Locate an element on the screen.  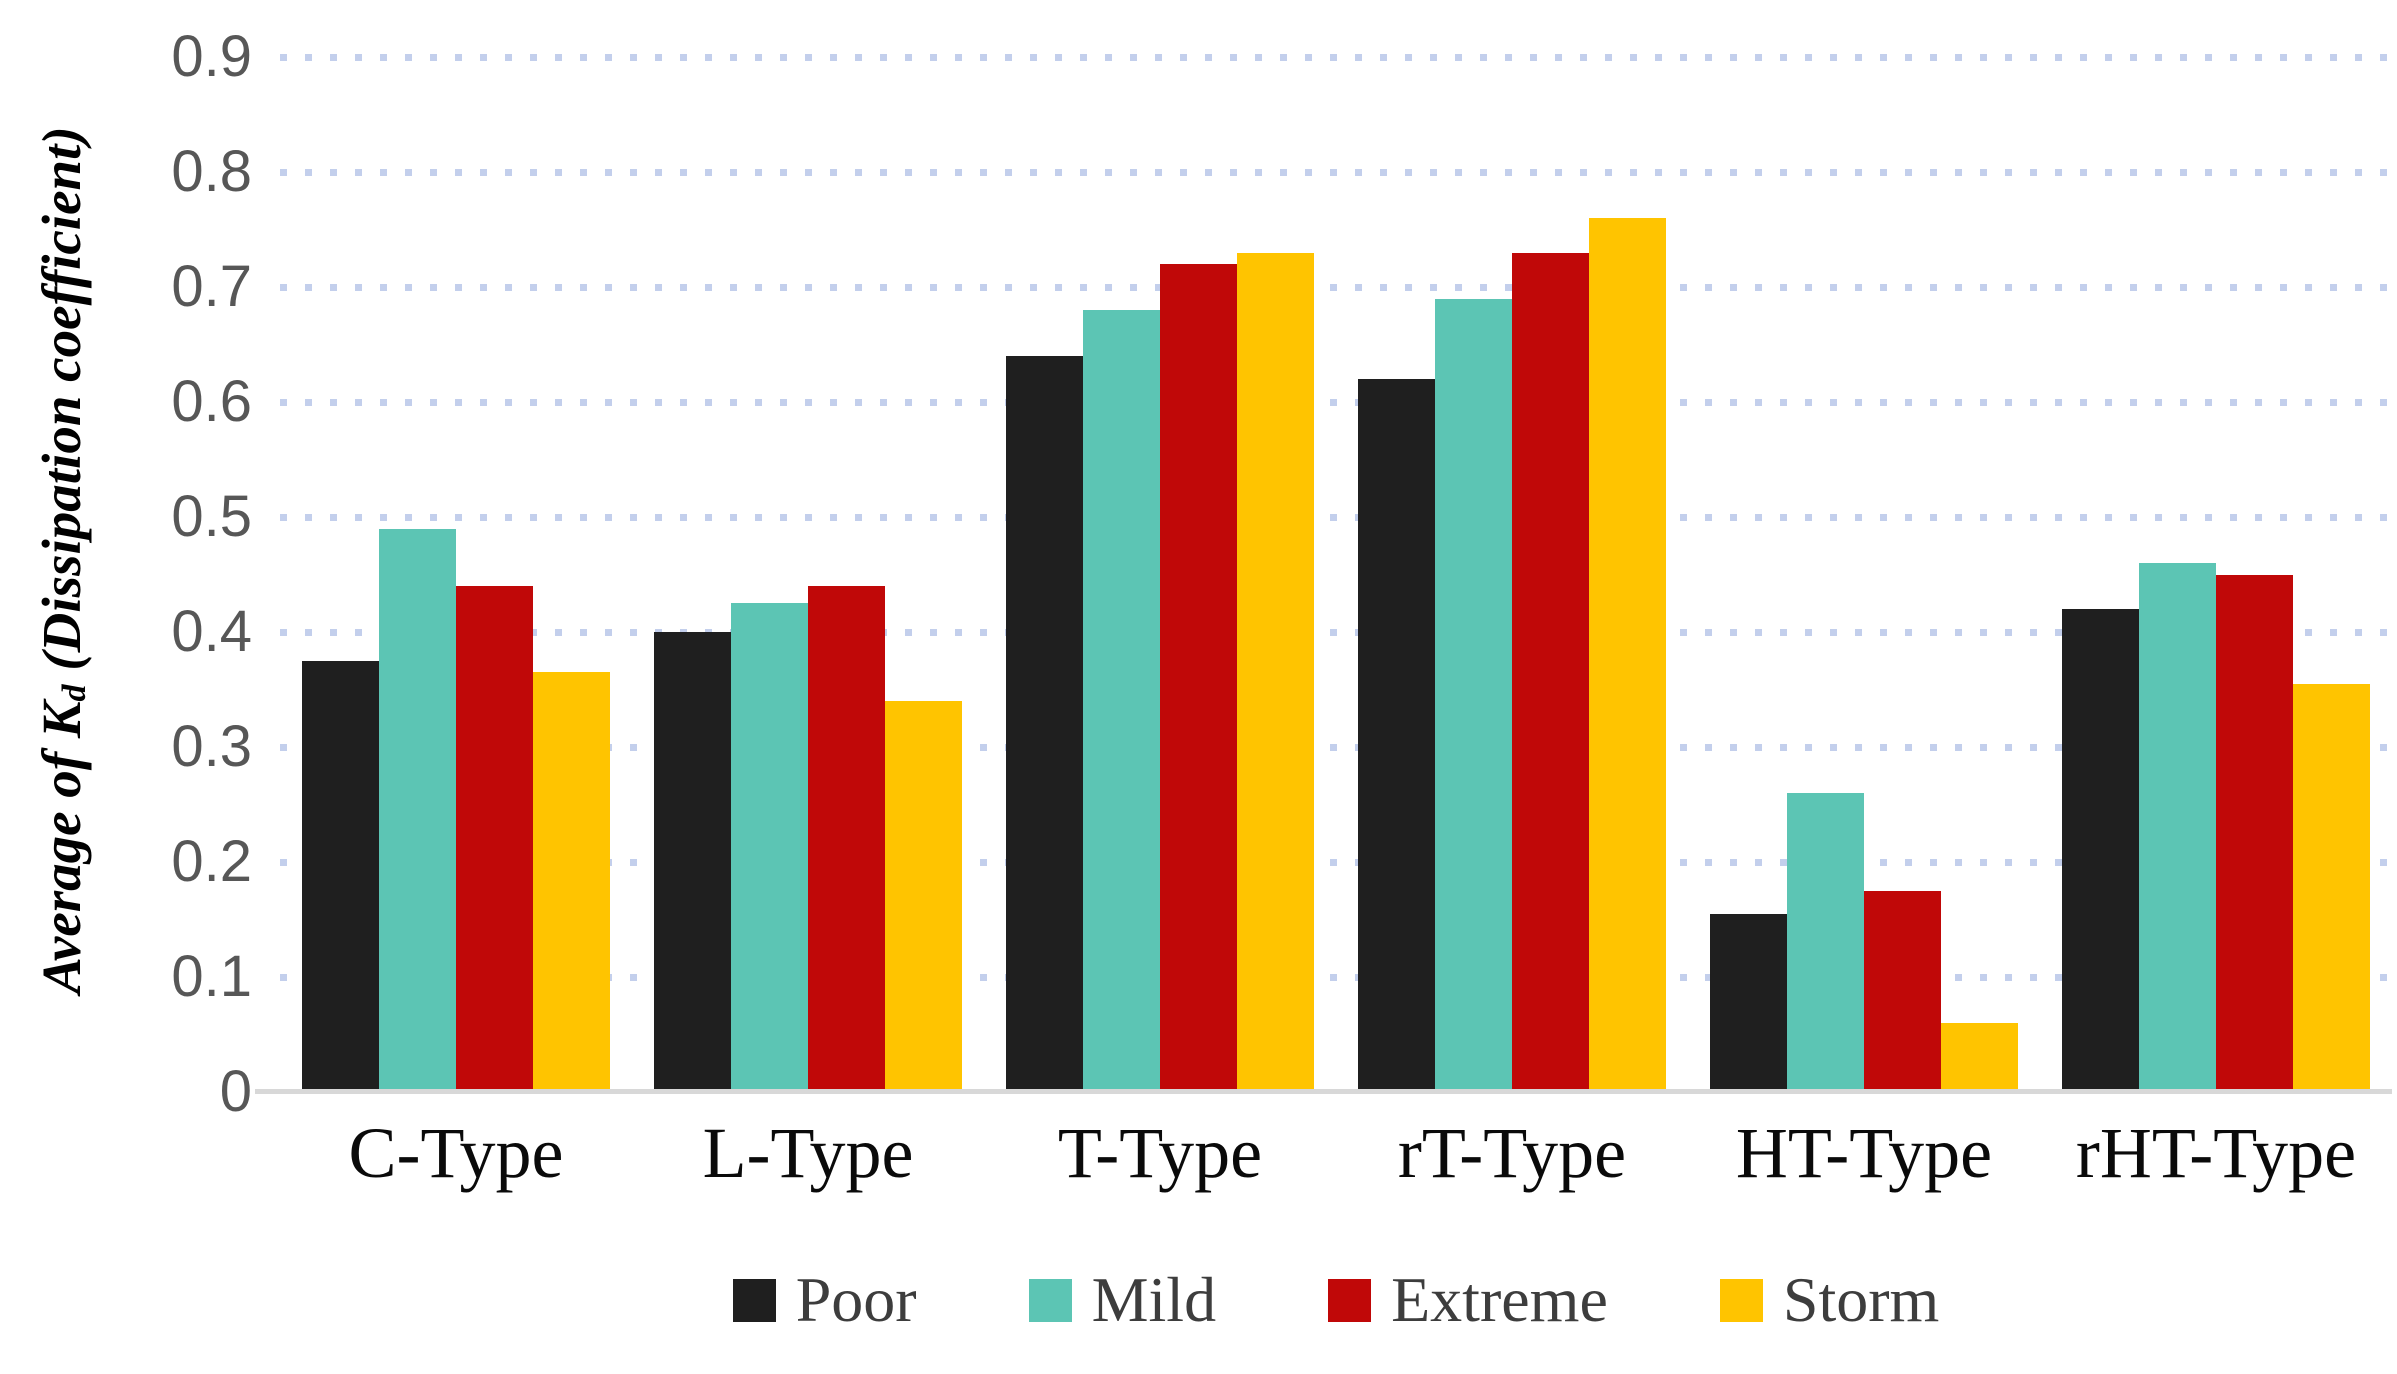
bar-group-C-Type is located at coordinates (456, 574).